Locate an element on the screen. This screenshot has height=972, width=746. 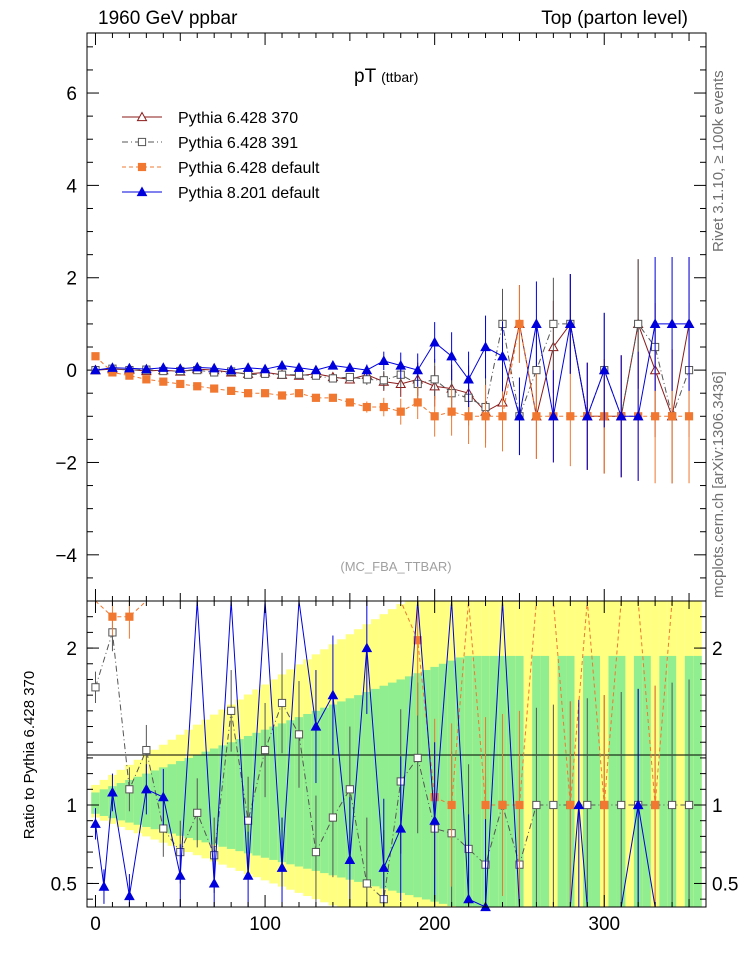
ratio-y-axis-label: Ratio to Pythia 6.428 370 is located at coordinates (29, 755).